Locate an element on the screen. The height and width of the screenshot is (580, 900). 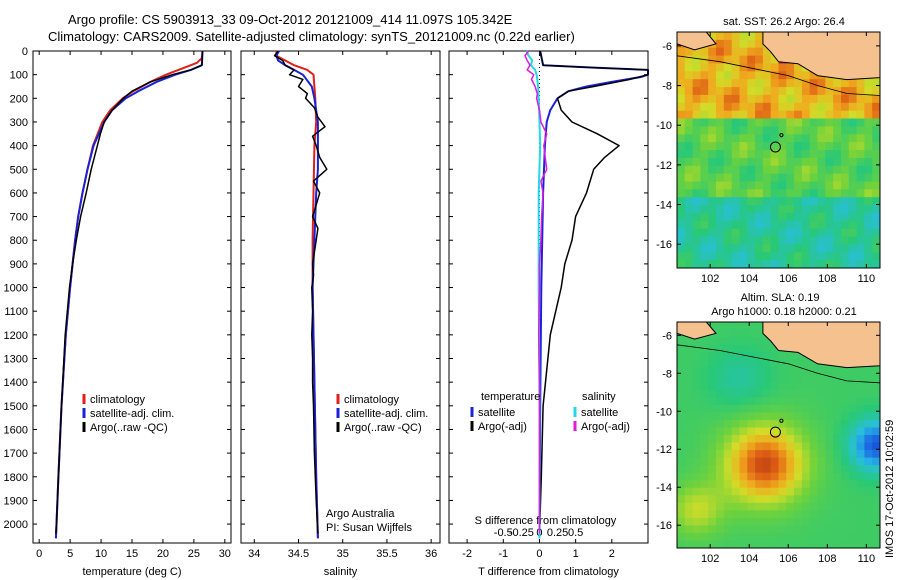
temperature-legend-label: climatology is located at coordinates (118, 400).